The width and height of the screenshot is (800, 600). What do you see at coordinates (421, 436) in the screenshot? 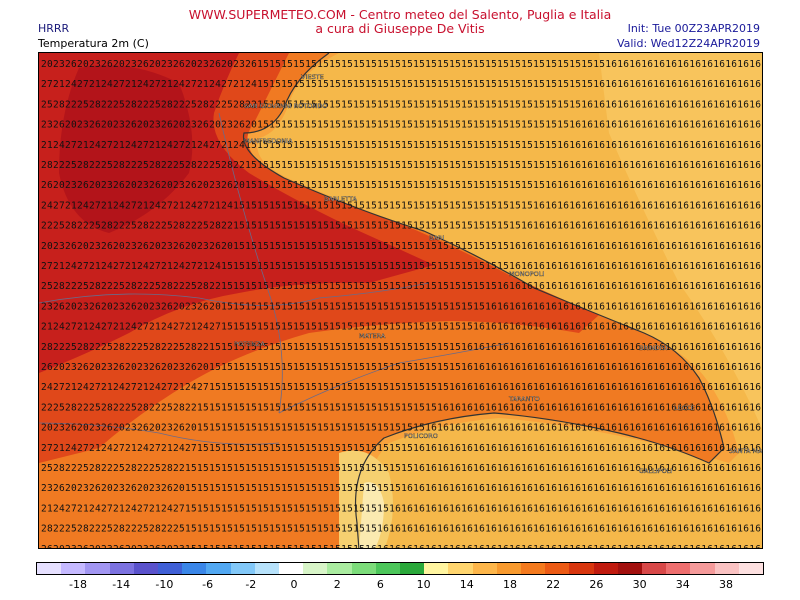
I see `city-label: POLICORO` at bounding box center [421, 436].